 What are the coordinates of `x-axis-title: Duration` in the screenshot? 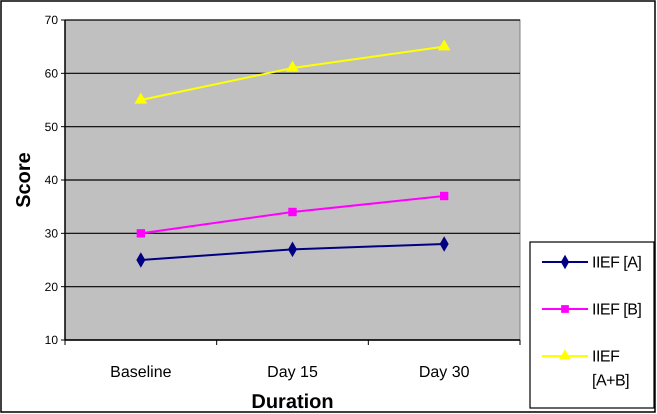 It's located at (292, 402).